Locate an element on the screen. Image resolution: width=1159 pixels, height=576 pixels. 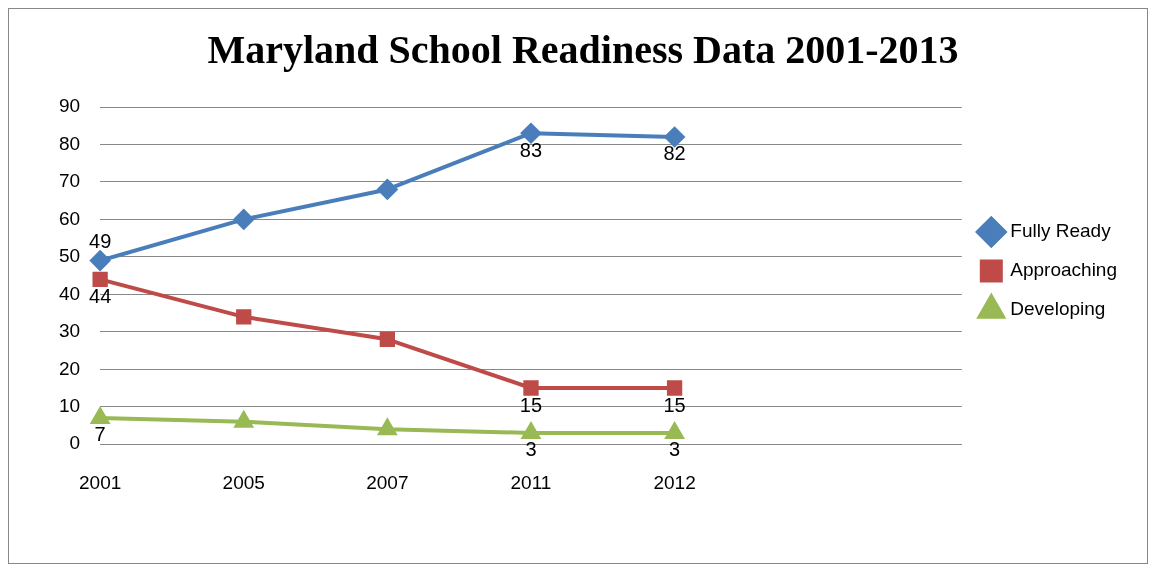
y-tick-label: 80 is located at coordinates (69, 143).